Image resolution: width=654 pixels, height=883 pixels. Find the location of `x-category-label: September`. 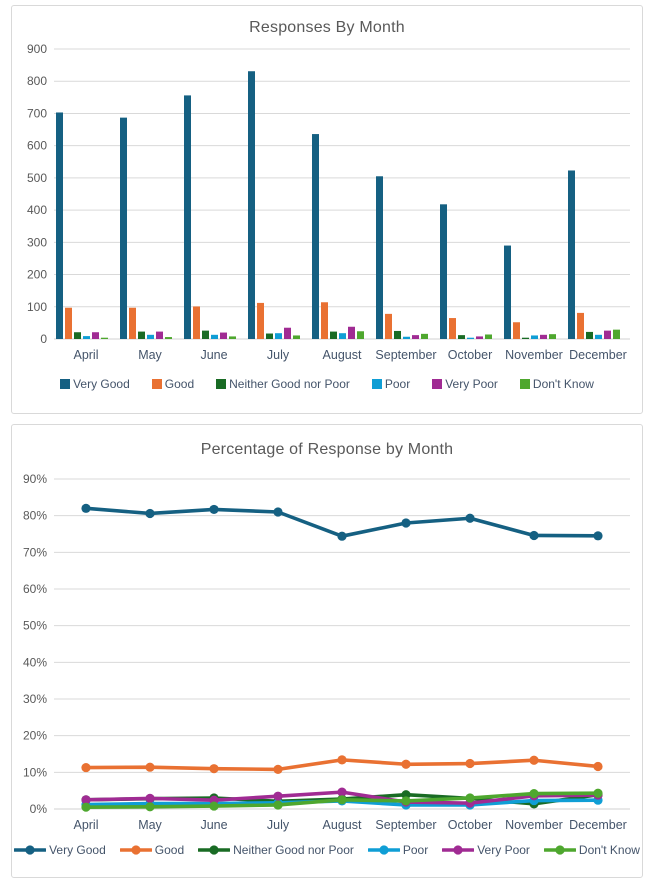

x-category-label: September is located at coordinates (405, 825).